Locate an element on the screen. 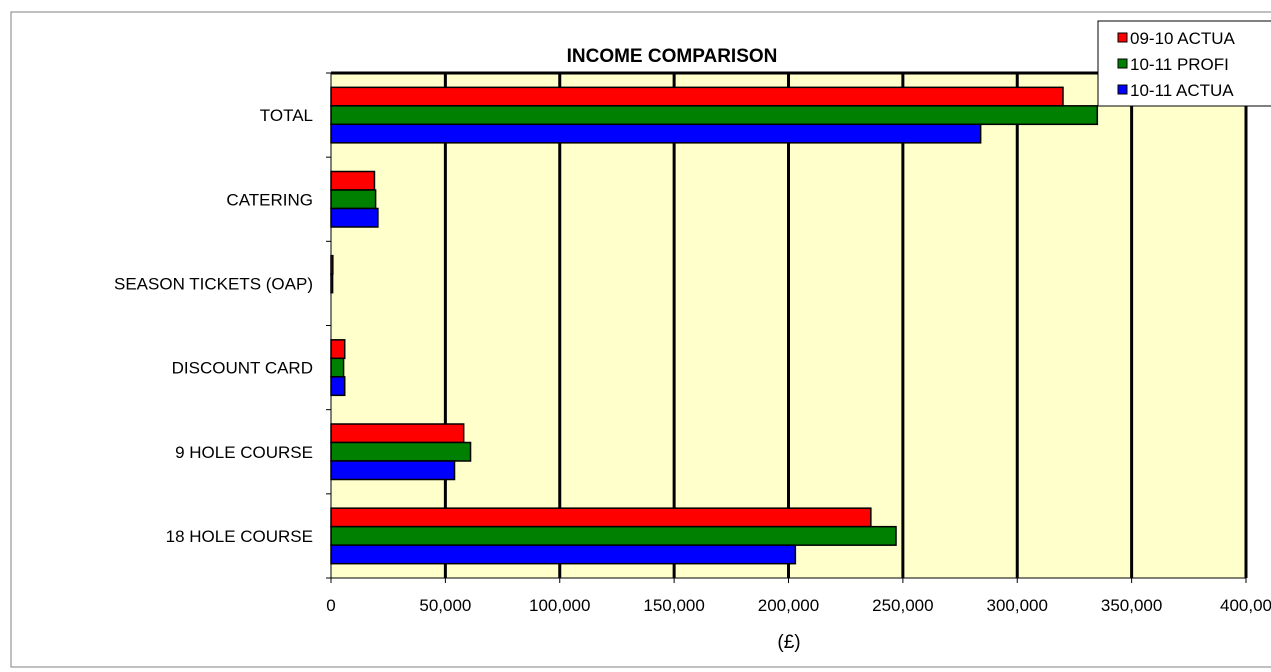 The height and width of the screenshot is (672, 1271). x-tick-label: 50,000 is located at coordinates (445, 605).